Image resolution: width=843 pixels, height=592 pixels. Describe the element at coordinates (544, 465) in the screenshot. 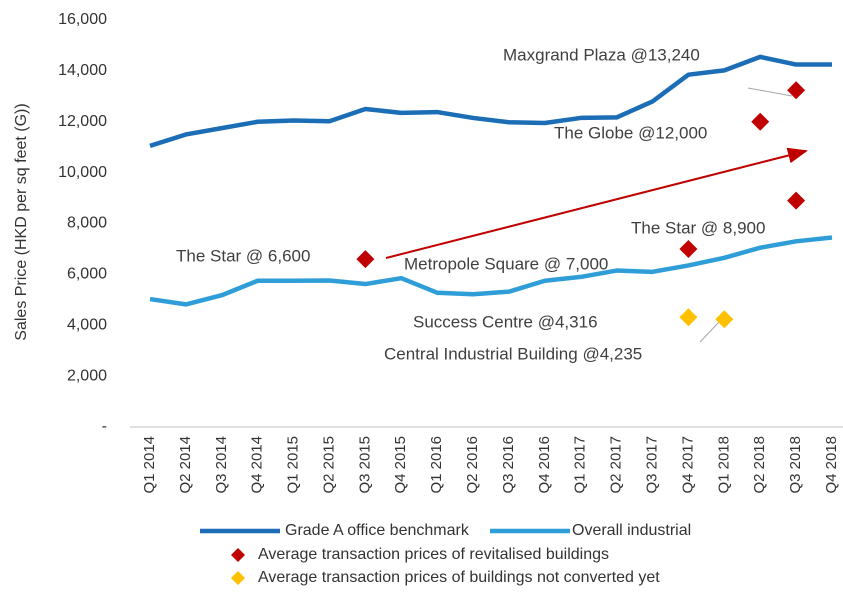

I see `x-tick-label: Q4 2016` at that location.